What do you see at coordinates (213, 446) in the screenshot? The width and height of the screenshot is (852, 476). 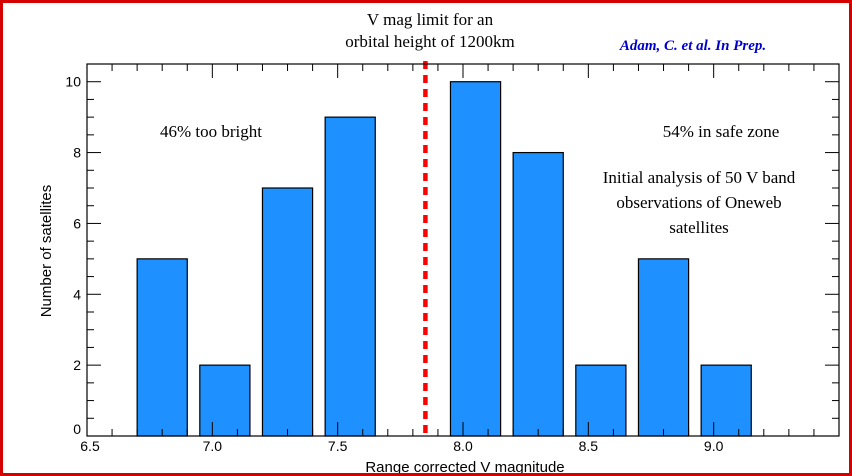 I see `x-tick-label: 7.0` at bounding box center [213, 446].